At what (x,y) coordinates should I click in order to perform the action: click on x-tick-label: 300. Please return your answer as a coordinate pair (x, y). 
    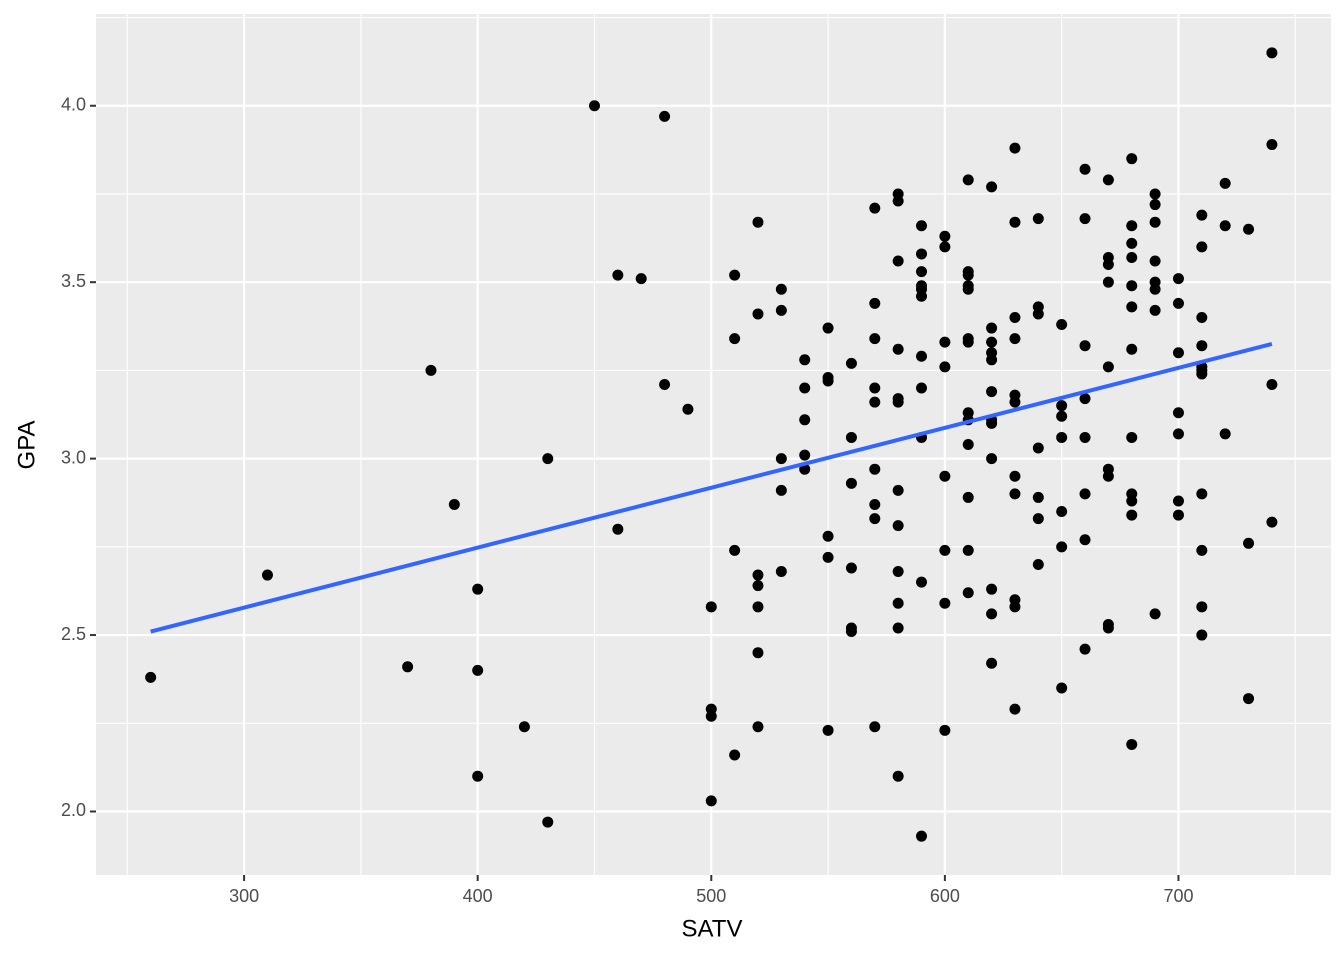
    Looking at the image, I should click on (244, 896).